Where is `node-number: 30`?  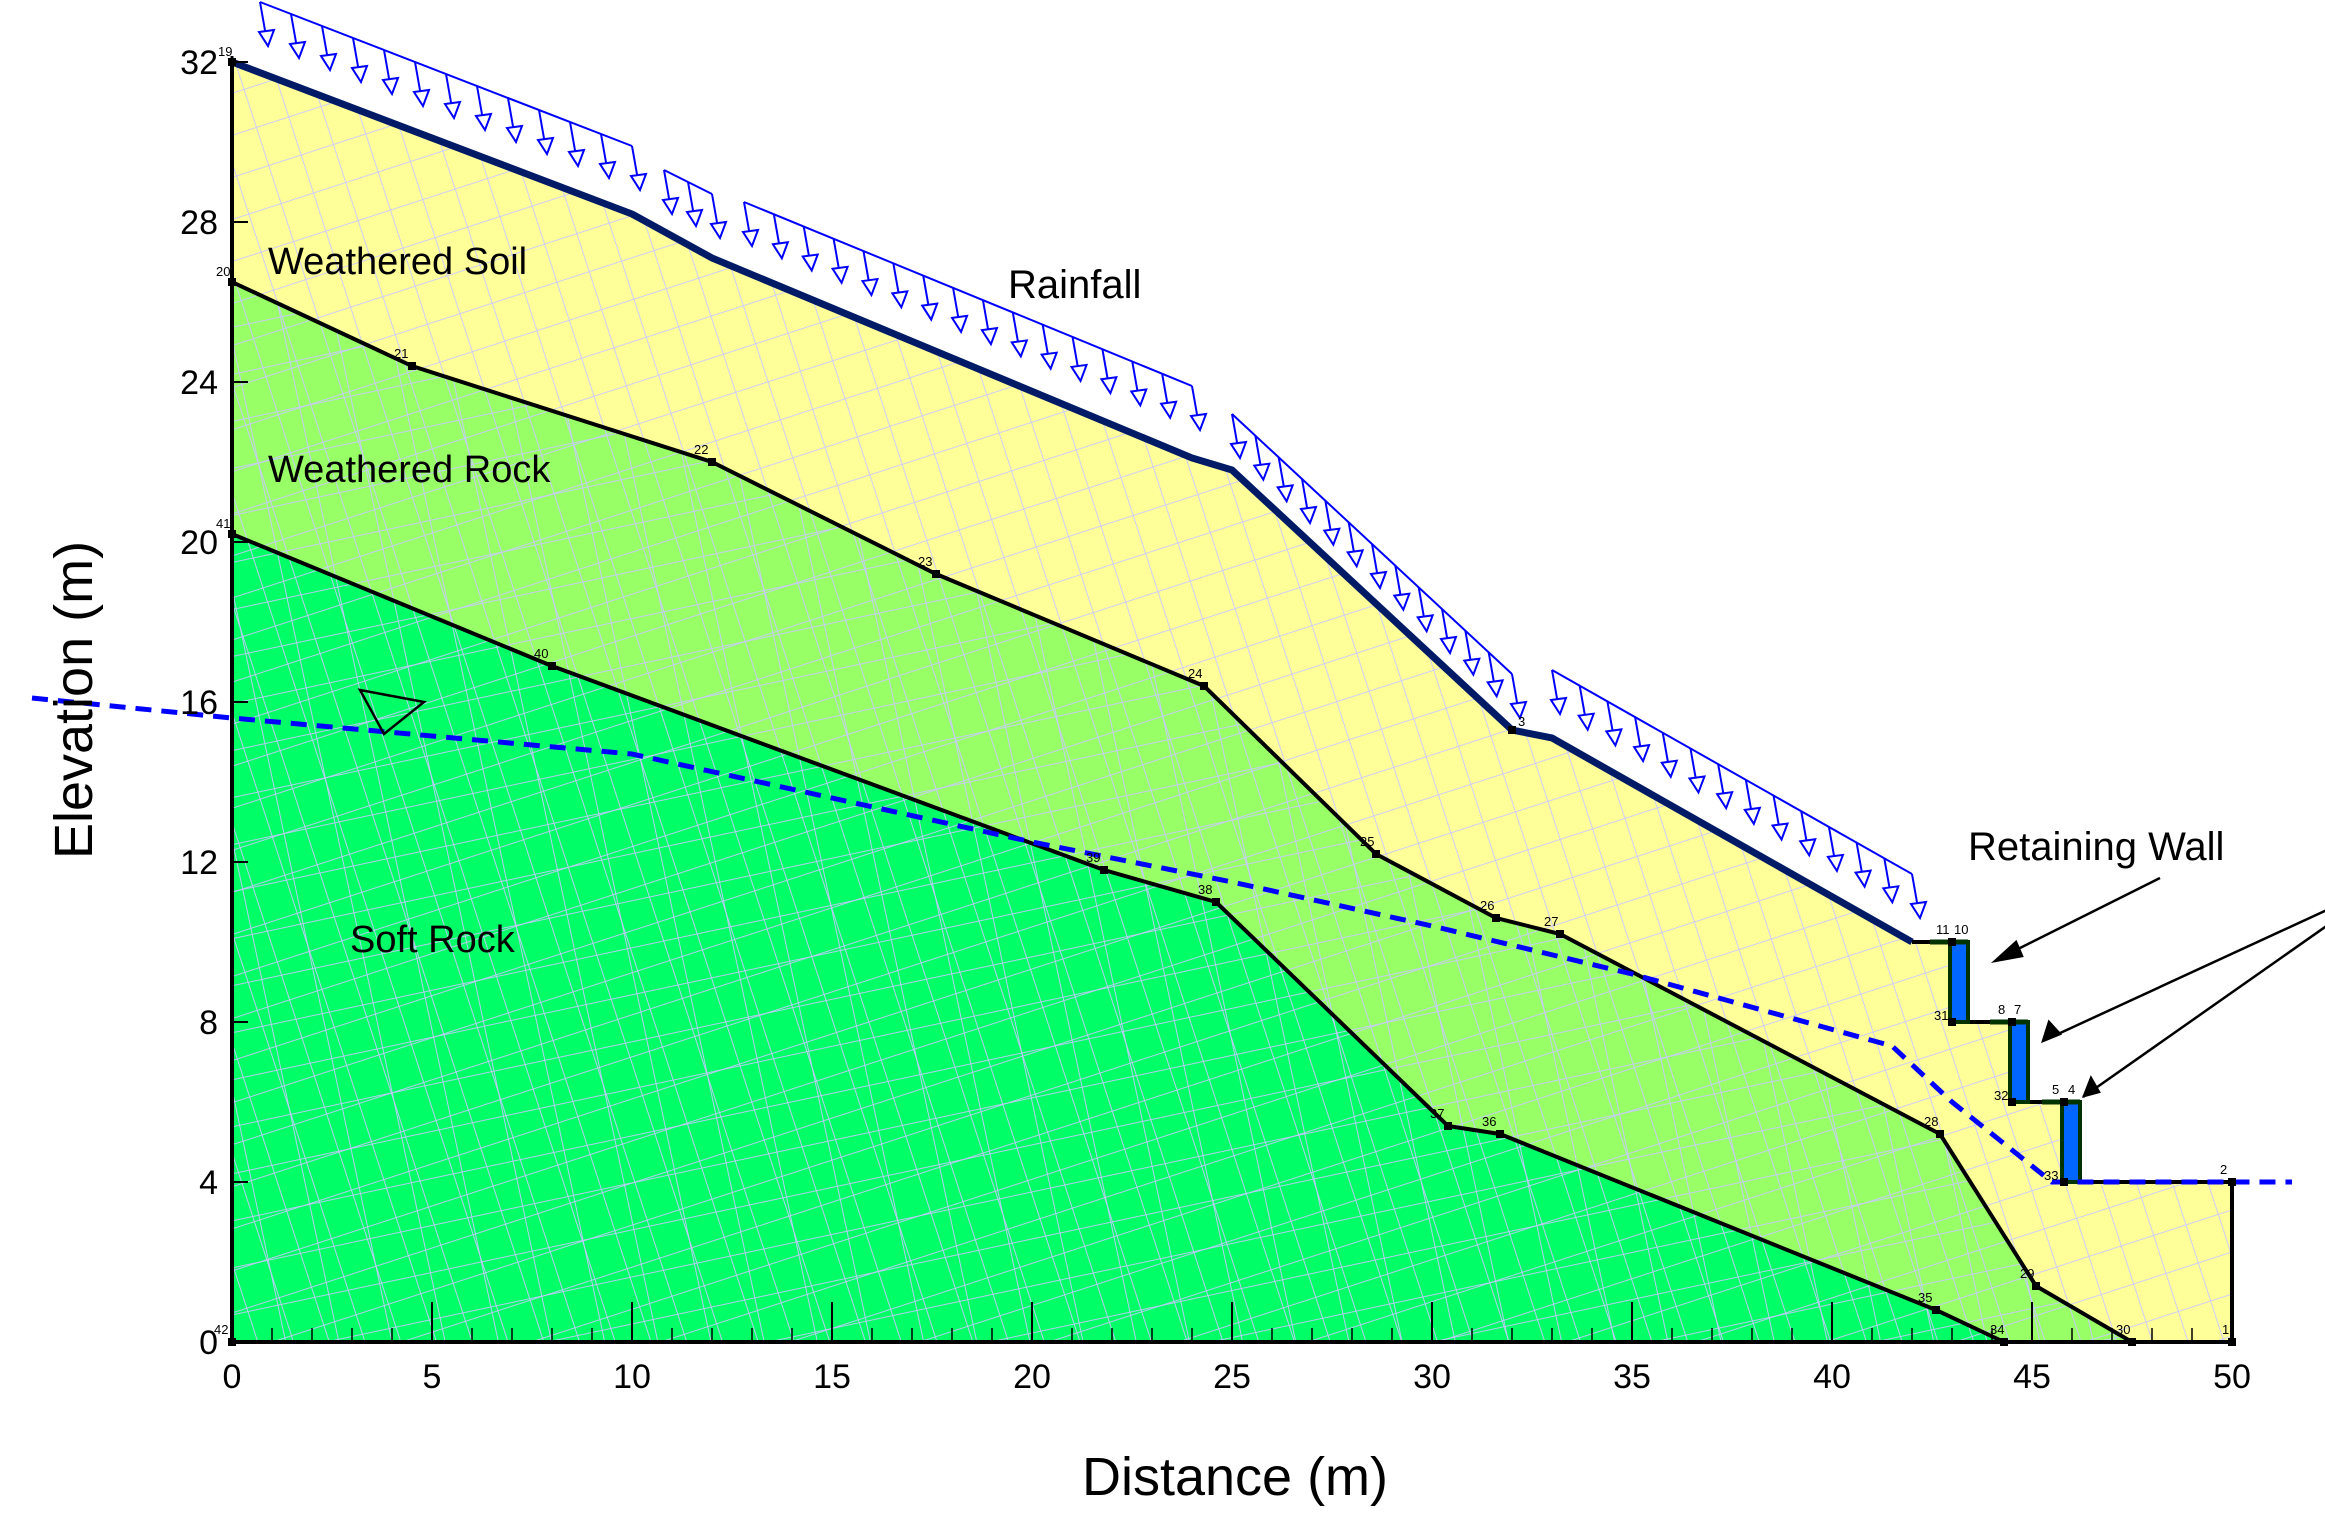
node-number: 30 is located at coordinates (2123, 1329).